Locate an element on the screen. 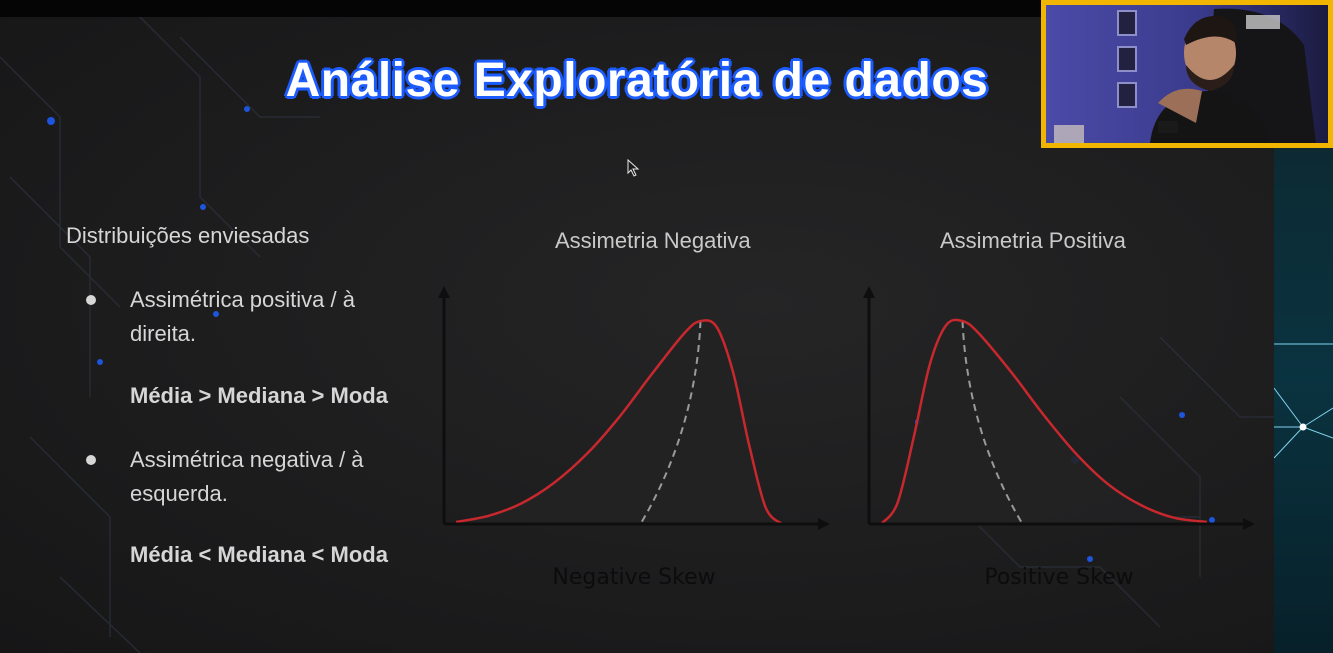  mouse-cursor-icon is located at coordinates (633, 168).